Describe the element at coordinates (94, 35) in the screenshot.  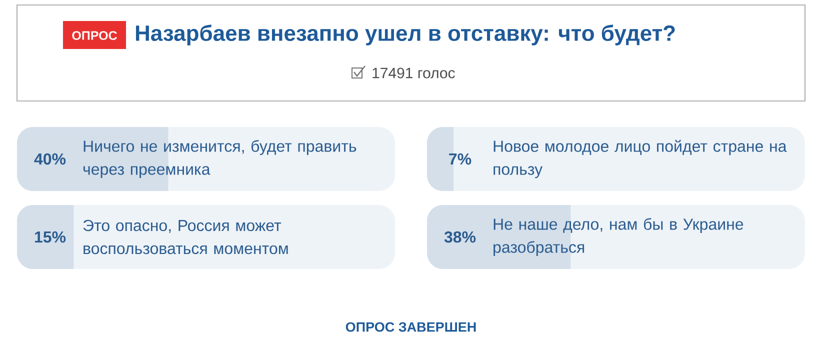
I see `text: ОПРОС` at that location.